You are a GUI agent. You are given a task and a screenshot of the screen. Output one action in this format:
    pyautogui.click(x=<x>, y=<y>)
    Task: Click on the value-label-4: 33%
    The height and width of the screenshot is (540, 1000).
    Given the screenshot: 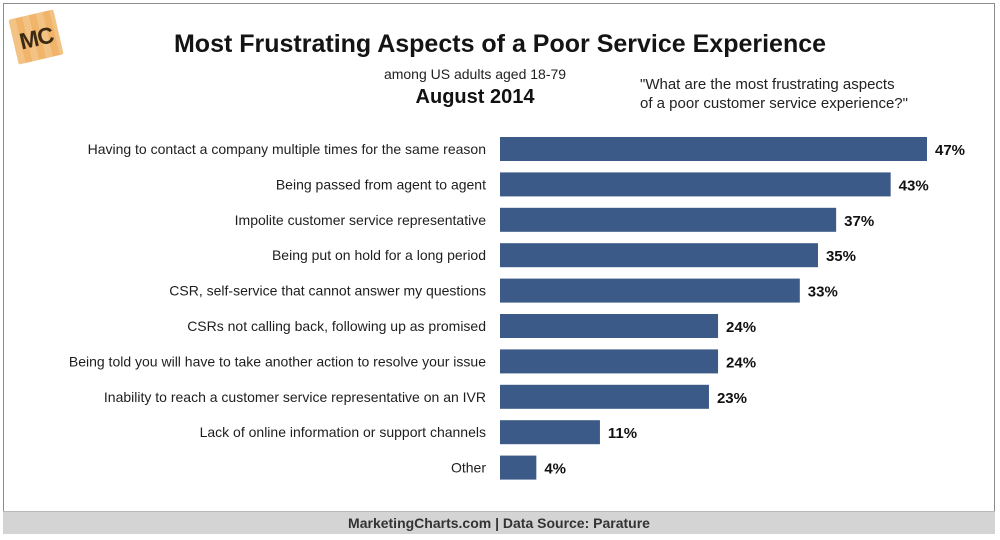 What is the action you would take?
    pyautogui.click(x=823, y=292)
    